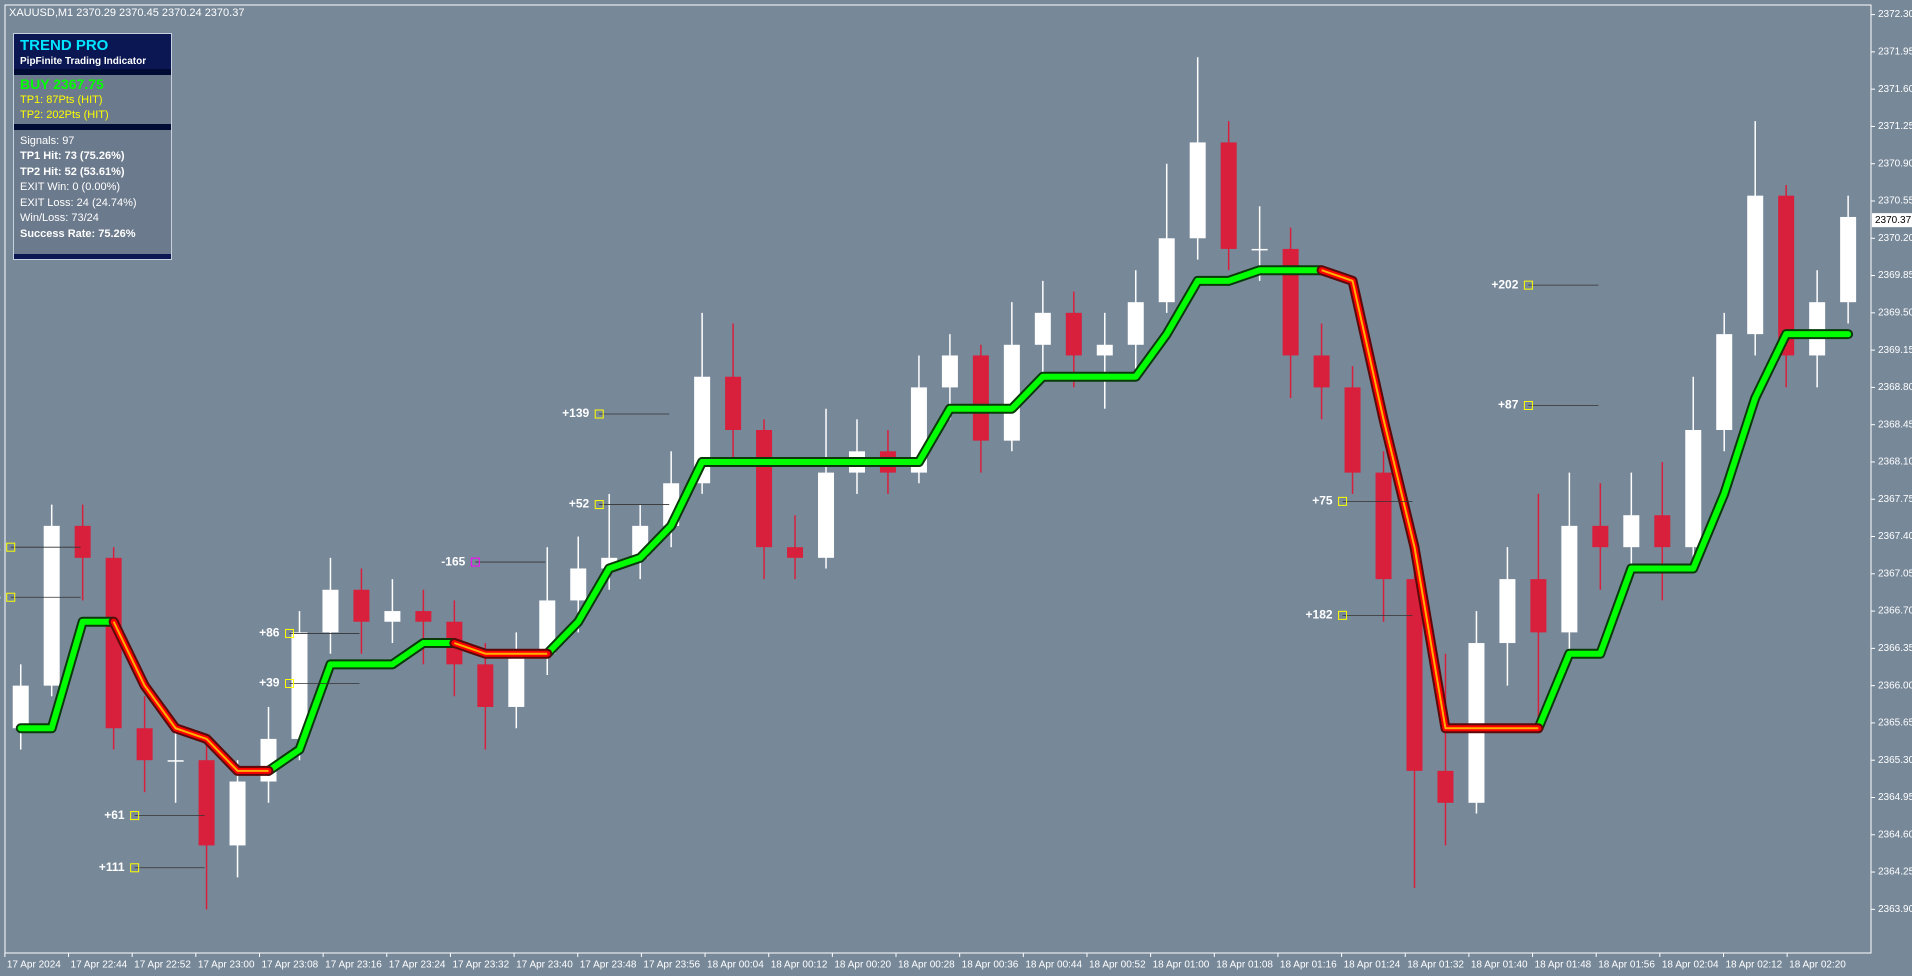 The image size is (1912, 976). Describe the element at coordinates (1895, 760) in the screenshot. I see `y-tick-label: 2365.30` at that location.